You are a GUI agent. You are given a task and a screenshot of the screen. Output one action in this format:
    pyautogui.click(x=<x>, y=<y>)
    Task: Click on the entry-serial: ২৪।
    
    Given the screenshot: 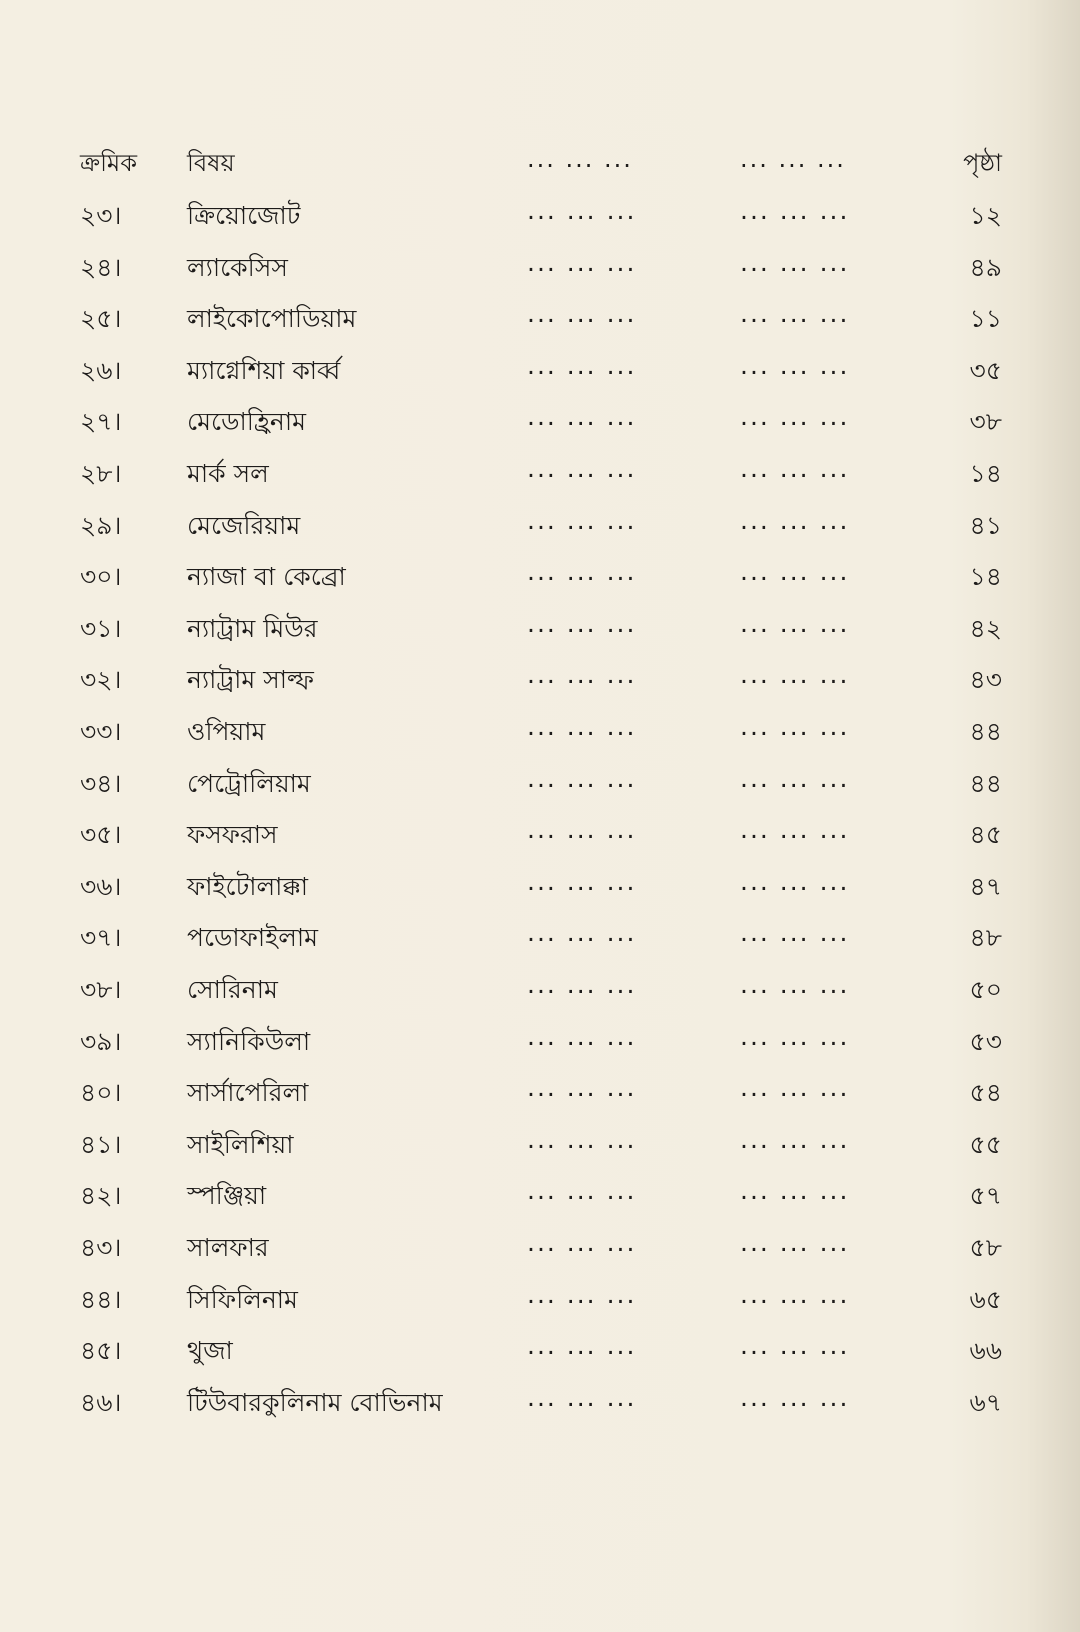 What is the action you would take?
    pyautogui.click(x=101, y=267)
    